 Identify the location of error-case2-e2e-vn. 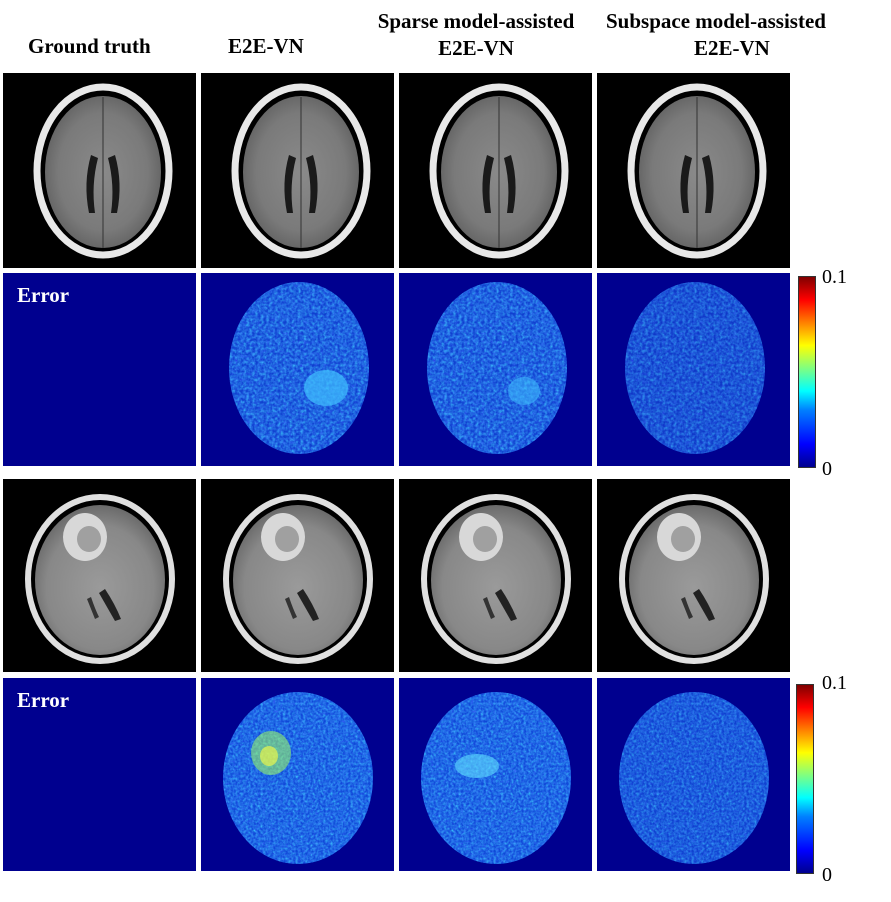
(297, 774).